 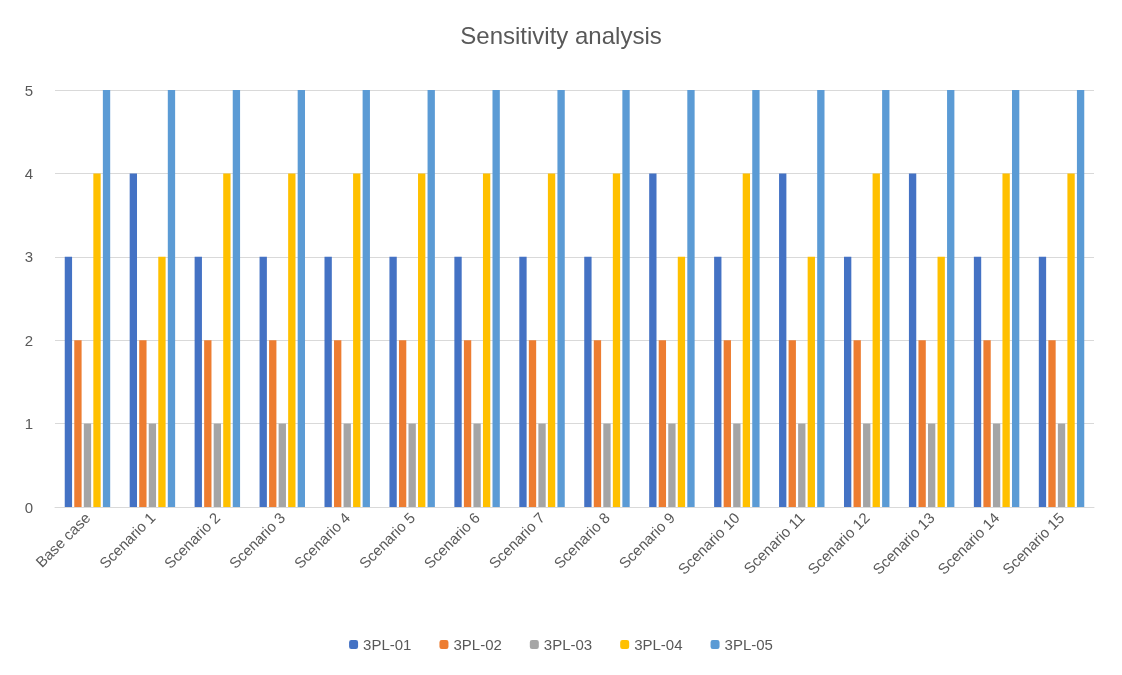 What do you see at coordinates (28, 340) in the screenshot?
I see `y-tick-label: 2` at bounding box center [28, 340].